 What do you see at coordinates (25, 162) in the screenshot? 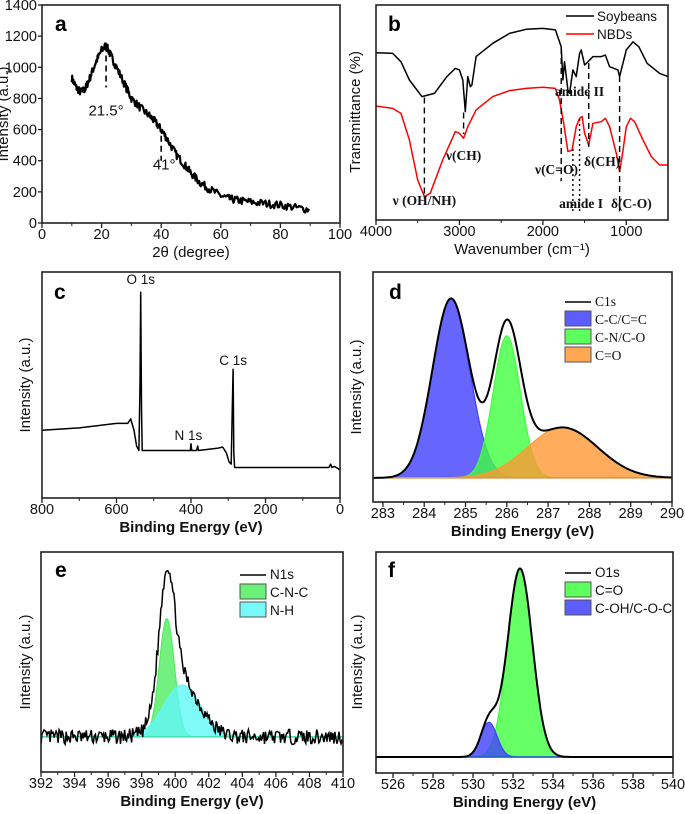
I see `y-tick-label: 400` at bounding box center [25, 162].